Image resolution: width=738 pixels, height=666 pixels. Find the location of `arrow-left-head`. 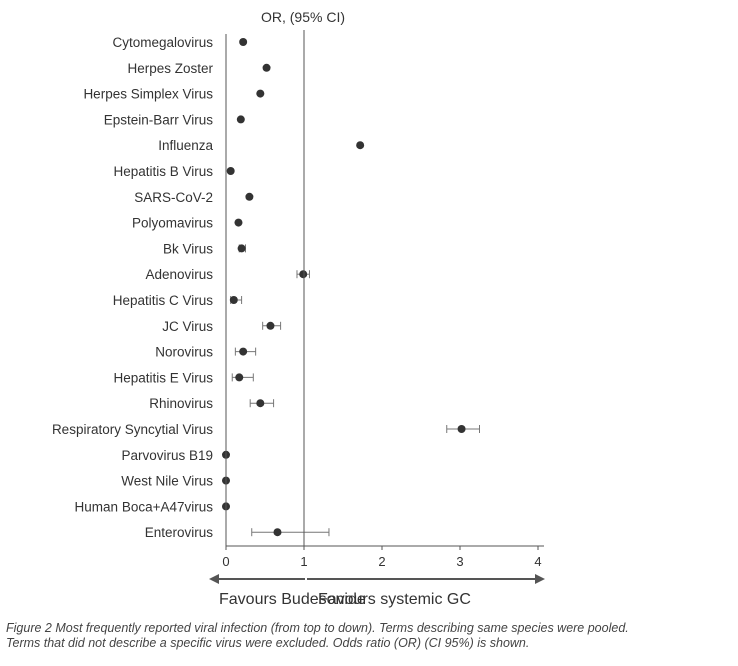

arrow-left-head is located at coordinates (214, 579).